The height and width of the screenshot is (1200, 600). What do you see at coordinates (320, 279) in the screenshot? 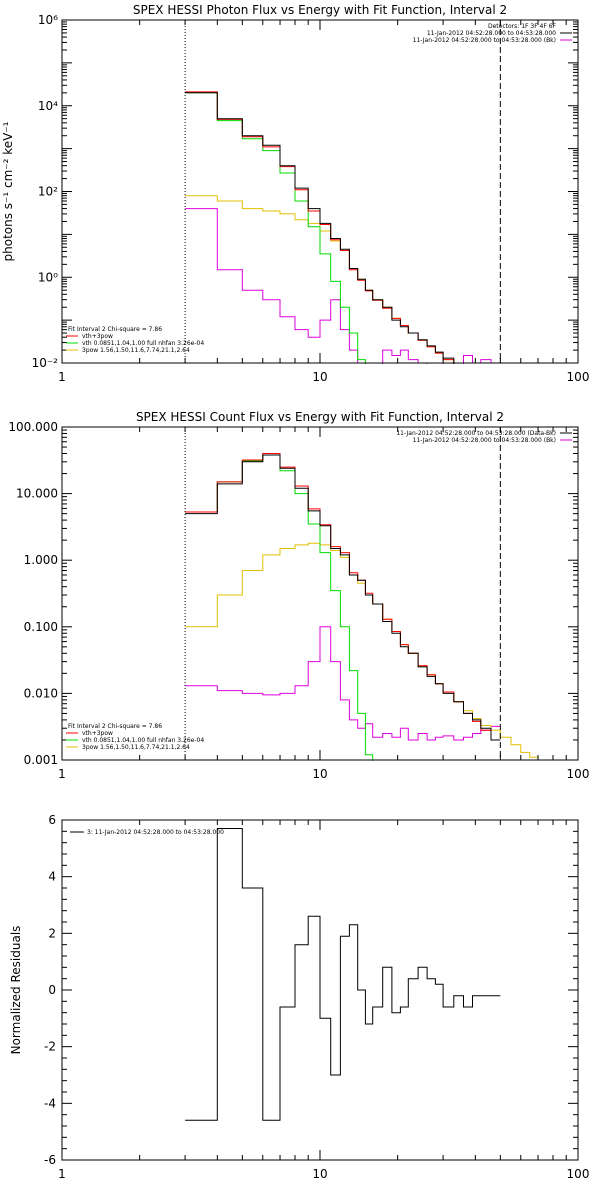
I see `series-3pow` at bounding box center [320, 279].